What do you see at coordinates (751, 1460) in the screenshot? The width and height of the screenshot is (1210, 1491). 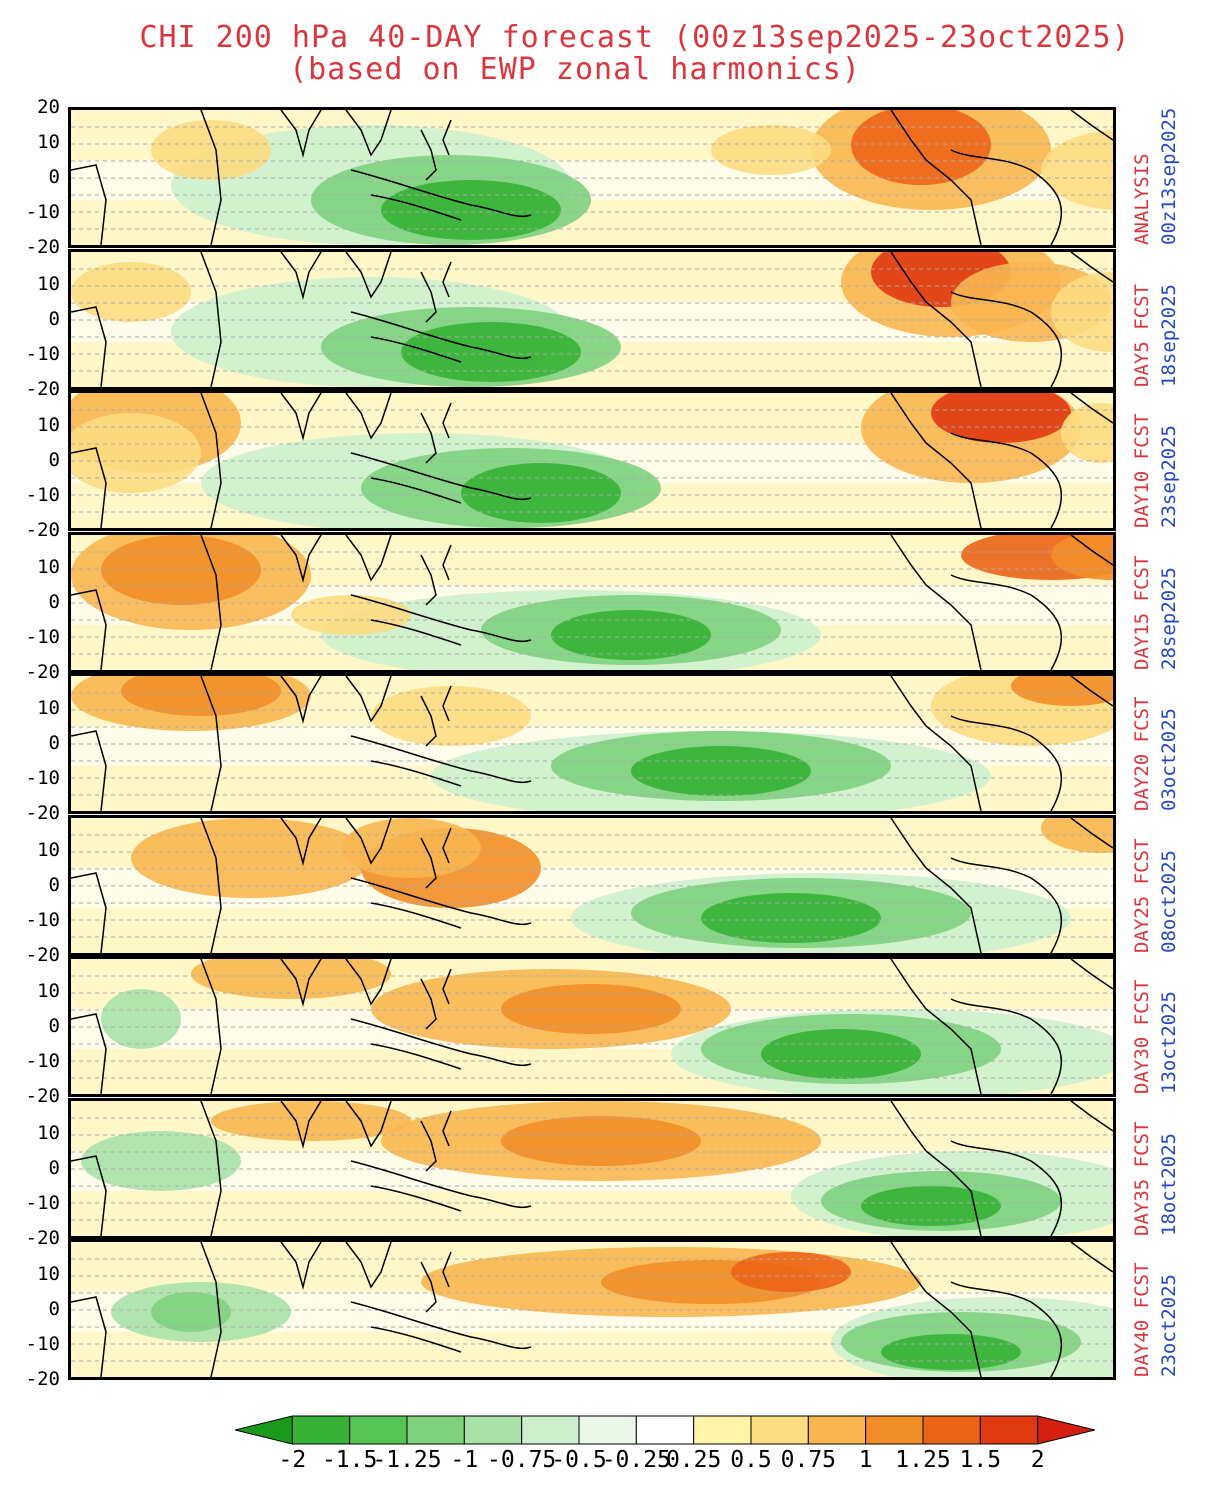 I see `colorbar-tick-label: 0.5` at bounding box center [751, 1460].